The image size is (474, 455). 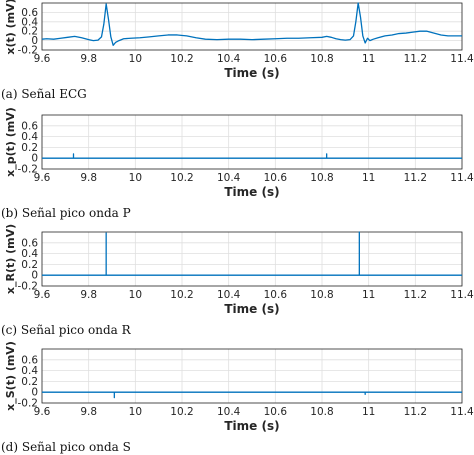 I want to click on y-axis-label: x(t) (mV), so click(x=10, y=27).